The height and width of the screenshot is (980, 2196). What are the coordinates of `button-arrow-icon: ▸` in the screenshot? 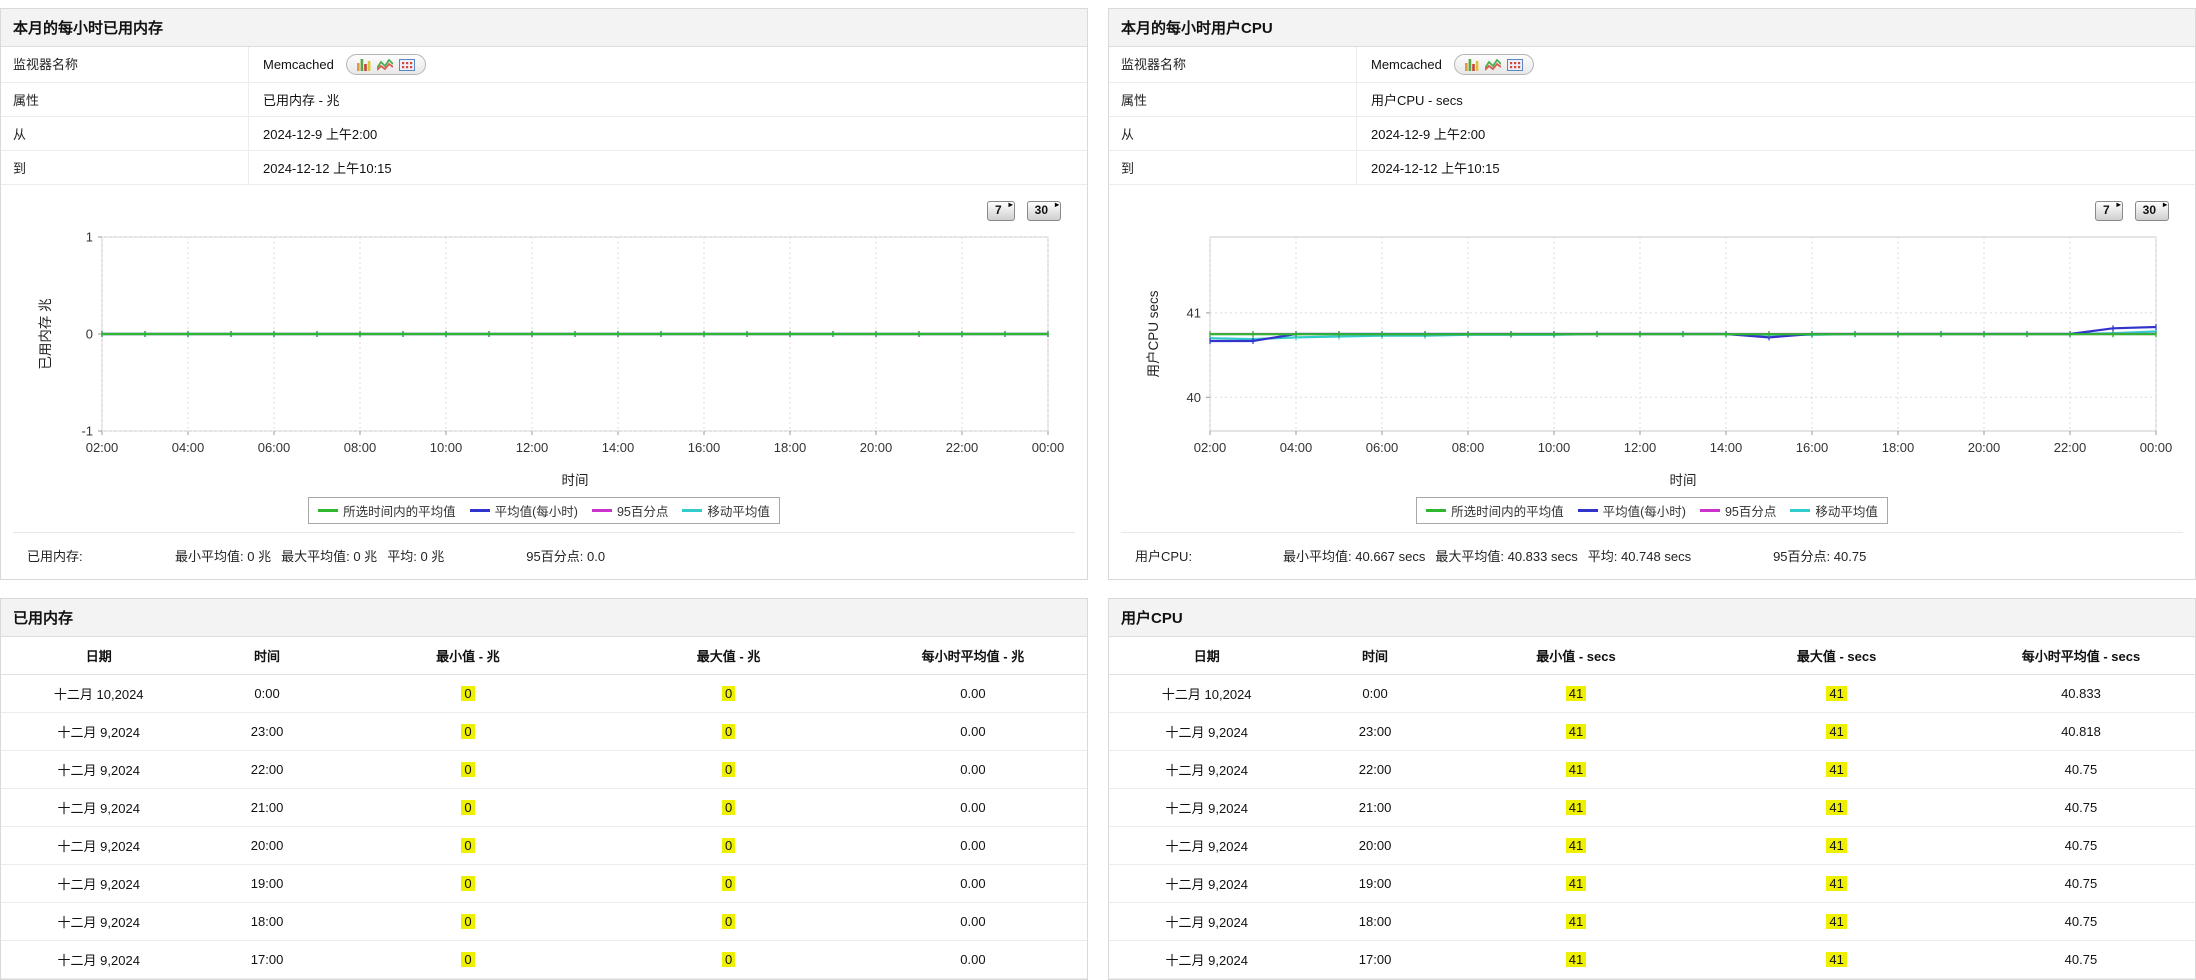 It's located at (1010, 204).